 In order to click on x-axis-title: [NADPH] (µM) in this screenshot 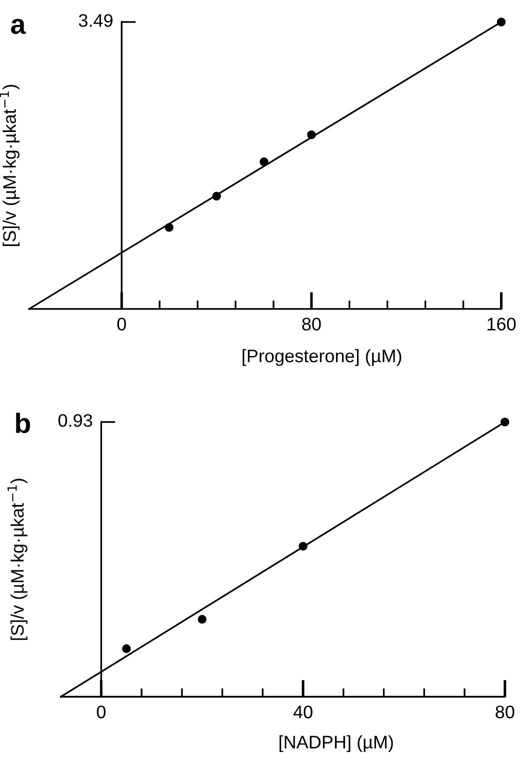, I will do `click(336, 743)`.